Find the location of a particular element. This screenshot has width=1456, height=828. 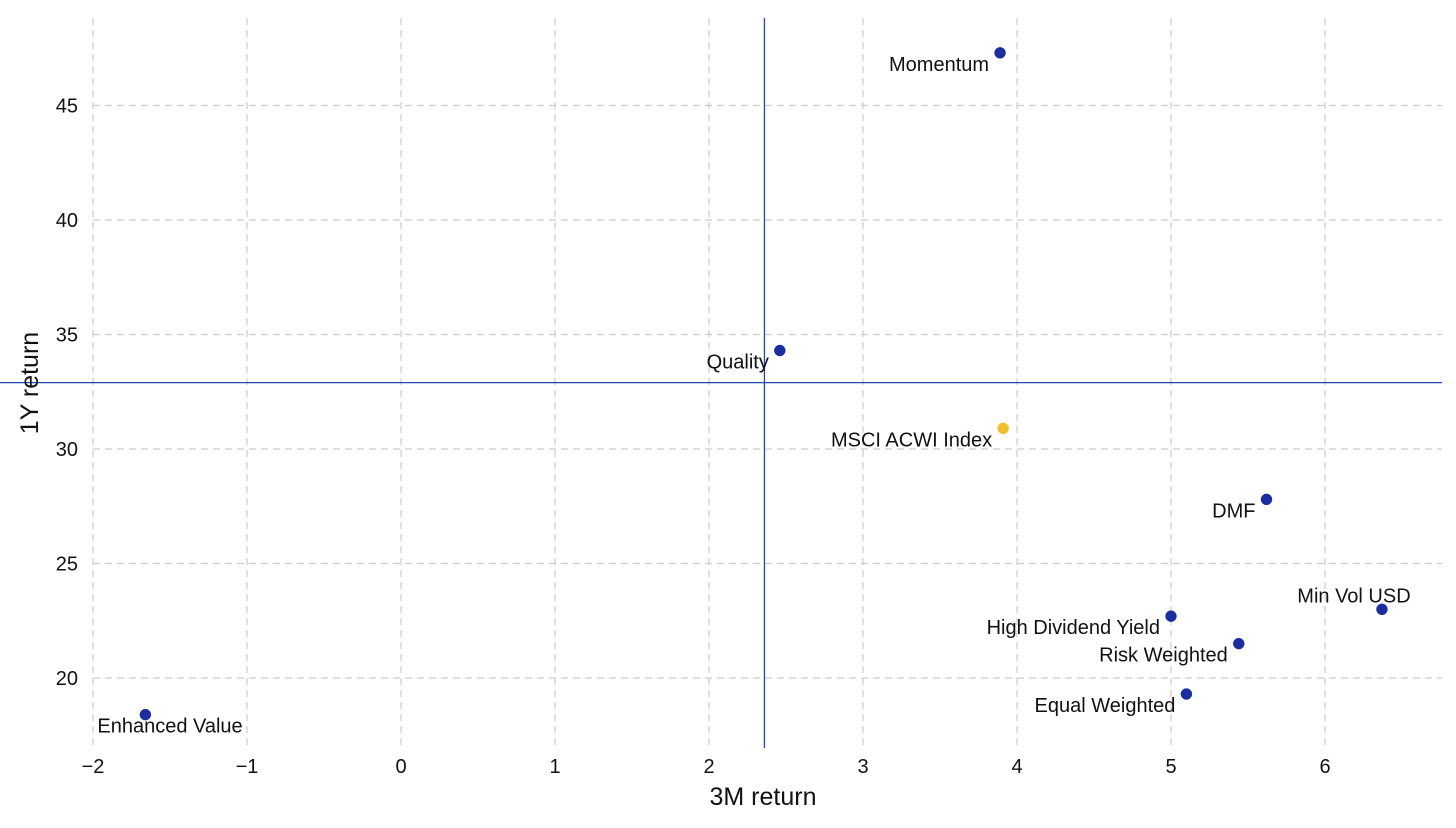

y-axis-title: 1Y return is located at coordinates (30, 383).